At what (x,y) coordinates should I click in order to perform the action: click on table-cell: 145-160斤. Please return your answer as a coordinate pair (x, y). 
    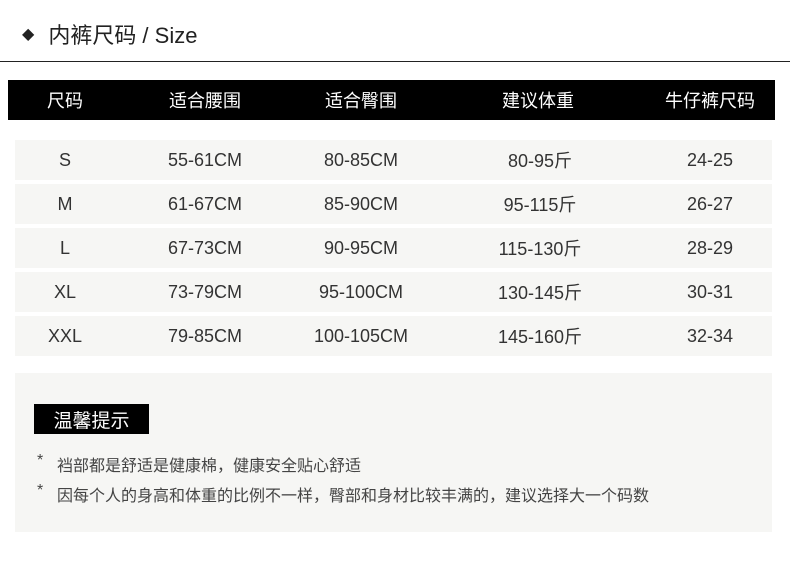
    Looking at the image, I should click on (540, 337).